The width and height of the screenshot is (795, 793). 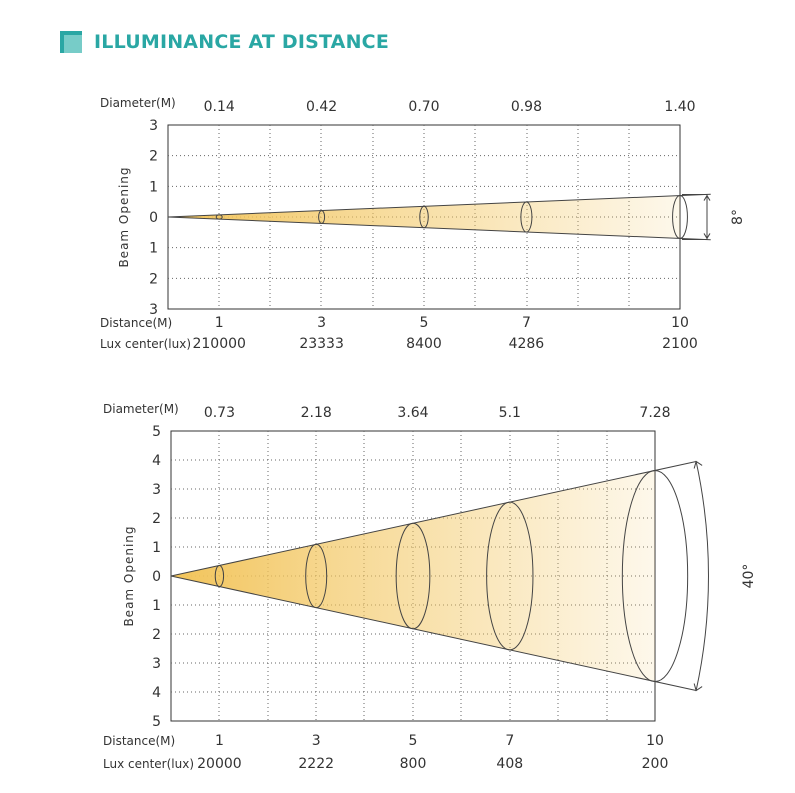 What do you see at coordinates (654, 413) in the screenshot?
I see `diameter-value: 7.28` at bounding box center [654, 413].